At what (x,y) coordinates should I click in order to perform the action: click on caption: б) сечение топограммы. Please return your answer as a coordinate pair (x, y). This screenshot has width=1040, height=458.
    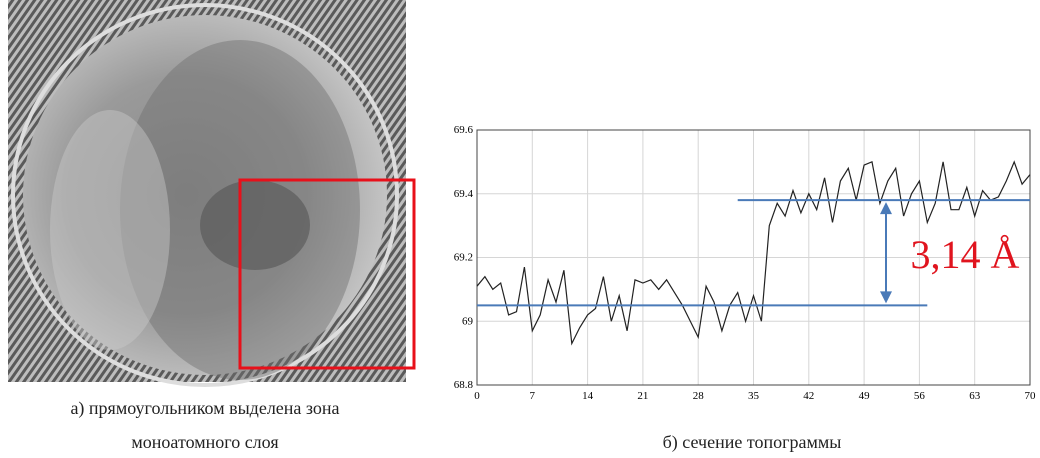
    Looking at the image, I should click on (752, 442).